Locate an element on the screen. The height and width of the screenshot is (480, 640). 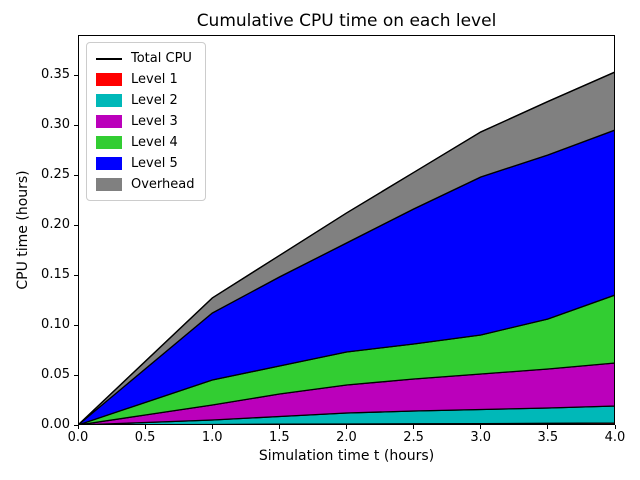
x-tick-label: 1.5 is located at coordinates (279, 437).